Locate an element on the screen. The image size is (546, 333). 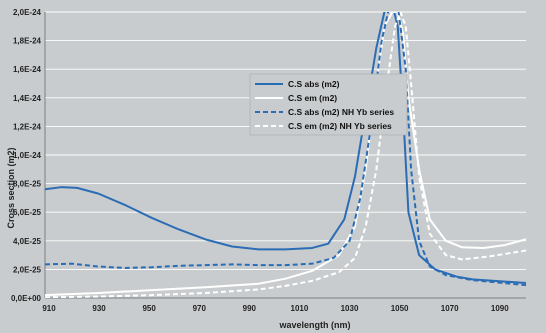
y-tick-label: 1,6E-24 is located at coordinates (27, 69).